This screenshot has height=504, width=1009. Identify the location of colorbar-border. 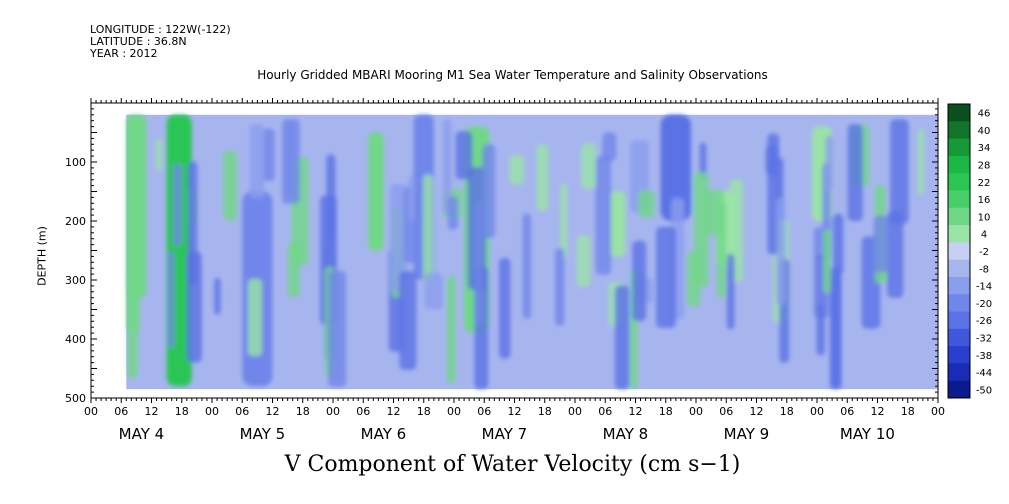
(959, 251).